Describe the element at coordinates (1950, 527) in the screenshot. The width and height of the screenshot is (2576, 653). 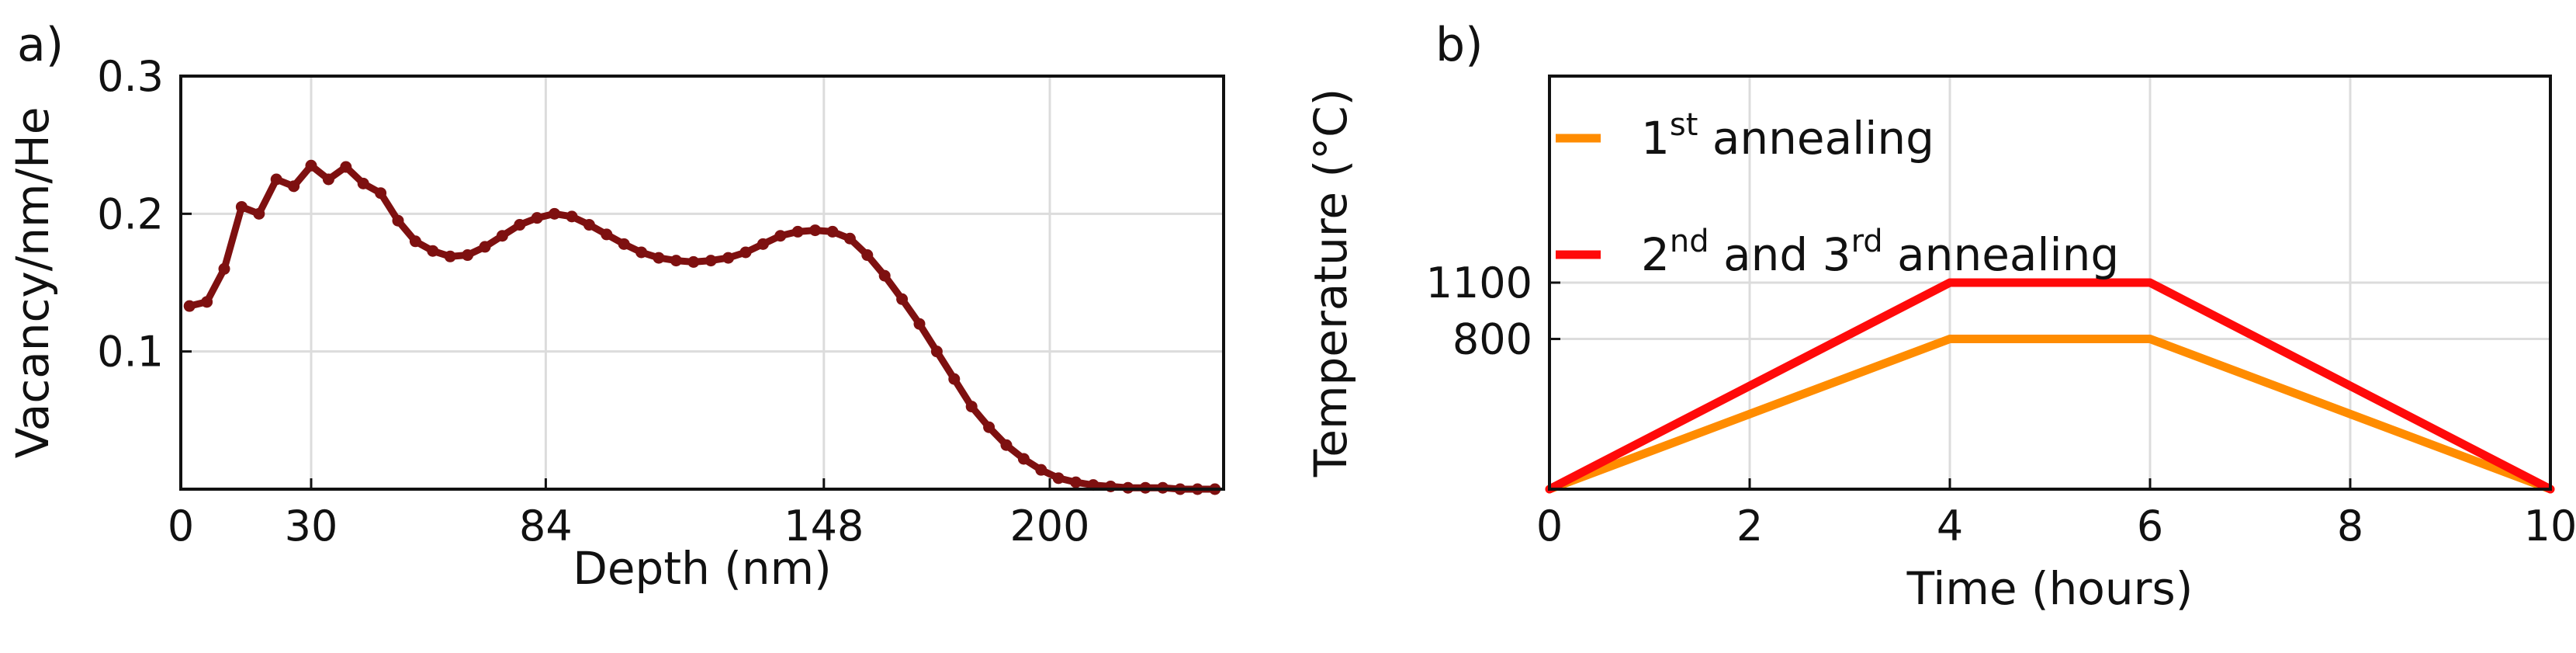
I see `x-tick-label: 4` at that location.